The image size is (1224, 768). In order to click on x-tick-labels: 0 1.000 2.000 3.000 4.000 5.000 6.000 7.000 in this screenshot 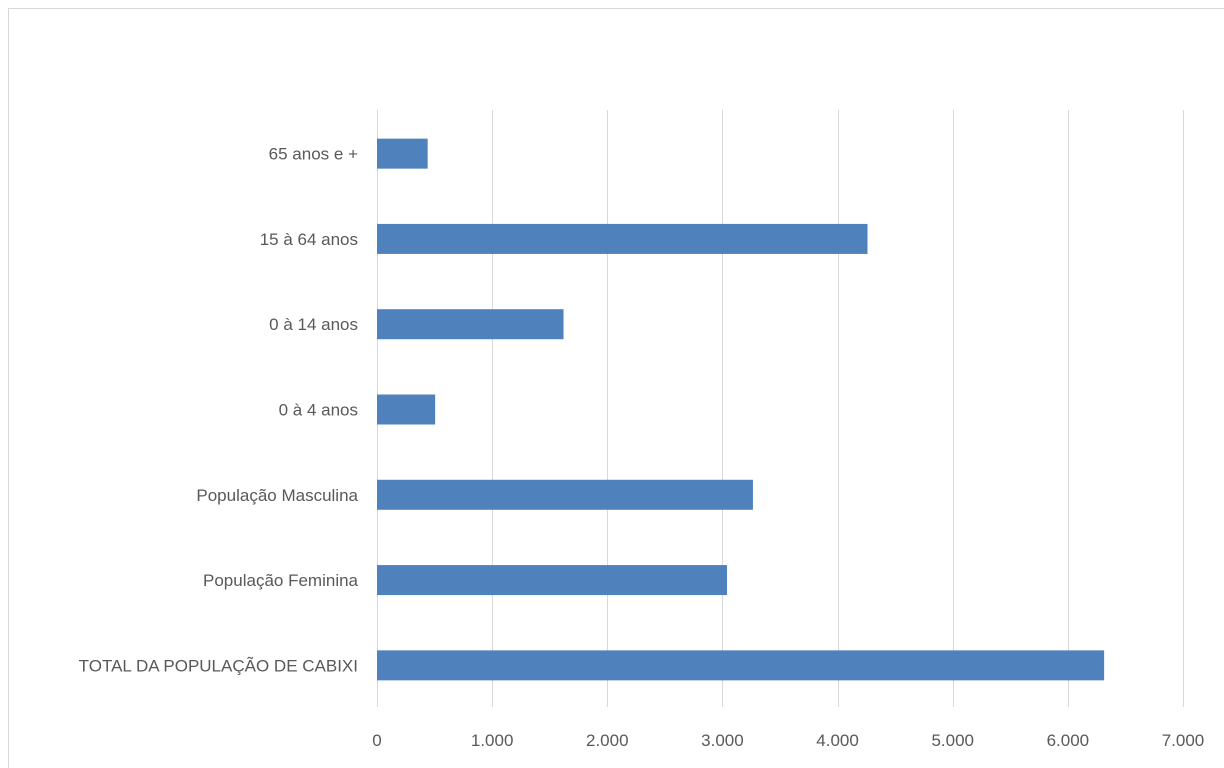, I will do `click(788, 740)`.